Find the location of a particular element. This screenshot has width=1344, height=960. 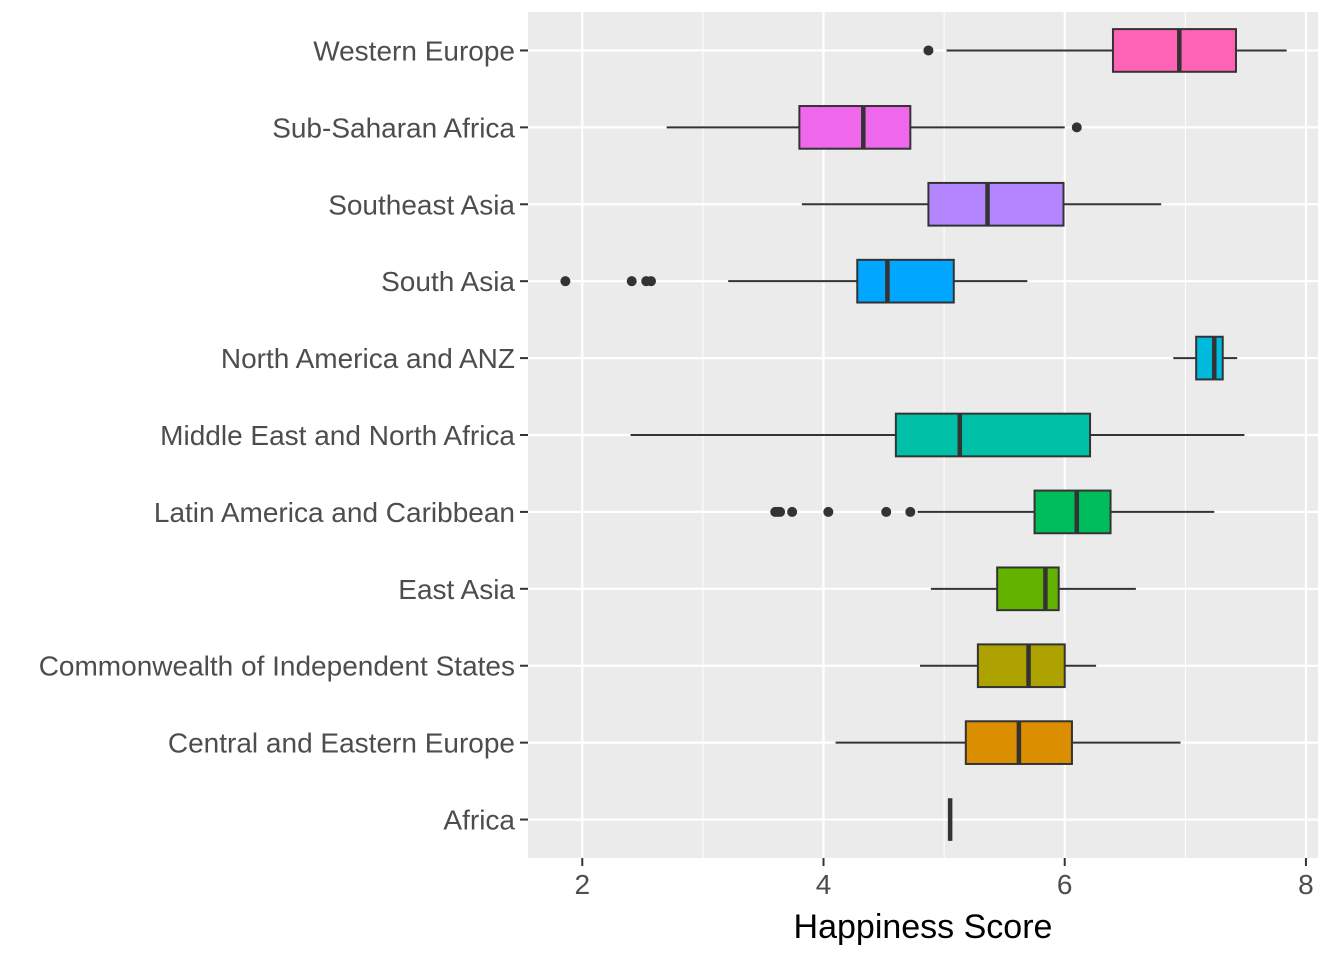

box-latin-america-and-caribbean is located at coordinates (992, 512).